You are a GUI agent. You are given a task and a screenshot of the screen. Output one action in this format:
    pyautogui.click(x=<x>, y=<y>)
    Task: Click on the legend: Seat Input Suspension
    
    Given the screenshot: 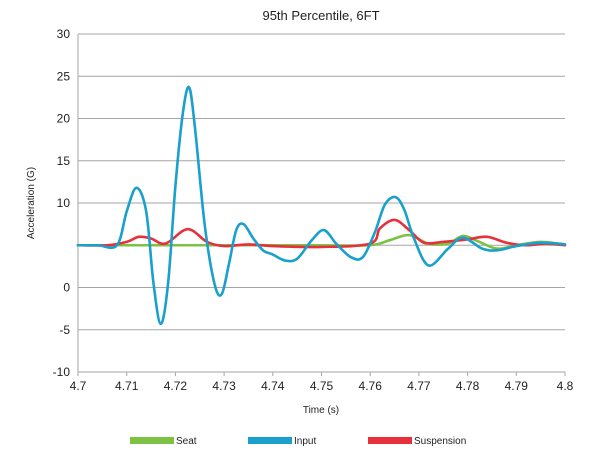 What is the action you would take?
    pyautogui.click(x=298, y=441)
    